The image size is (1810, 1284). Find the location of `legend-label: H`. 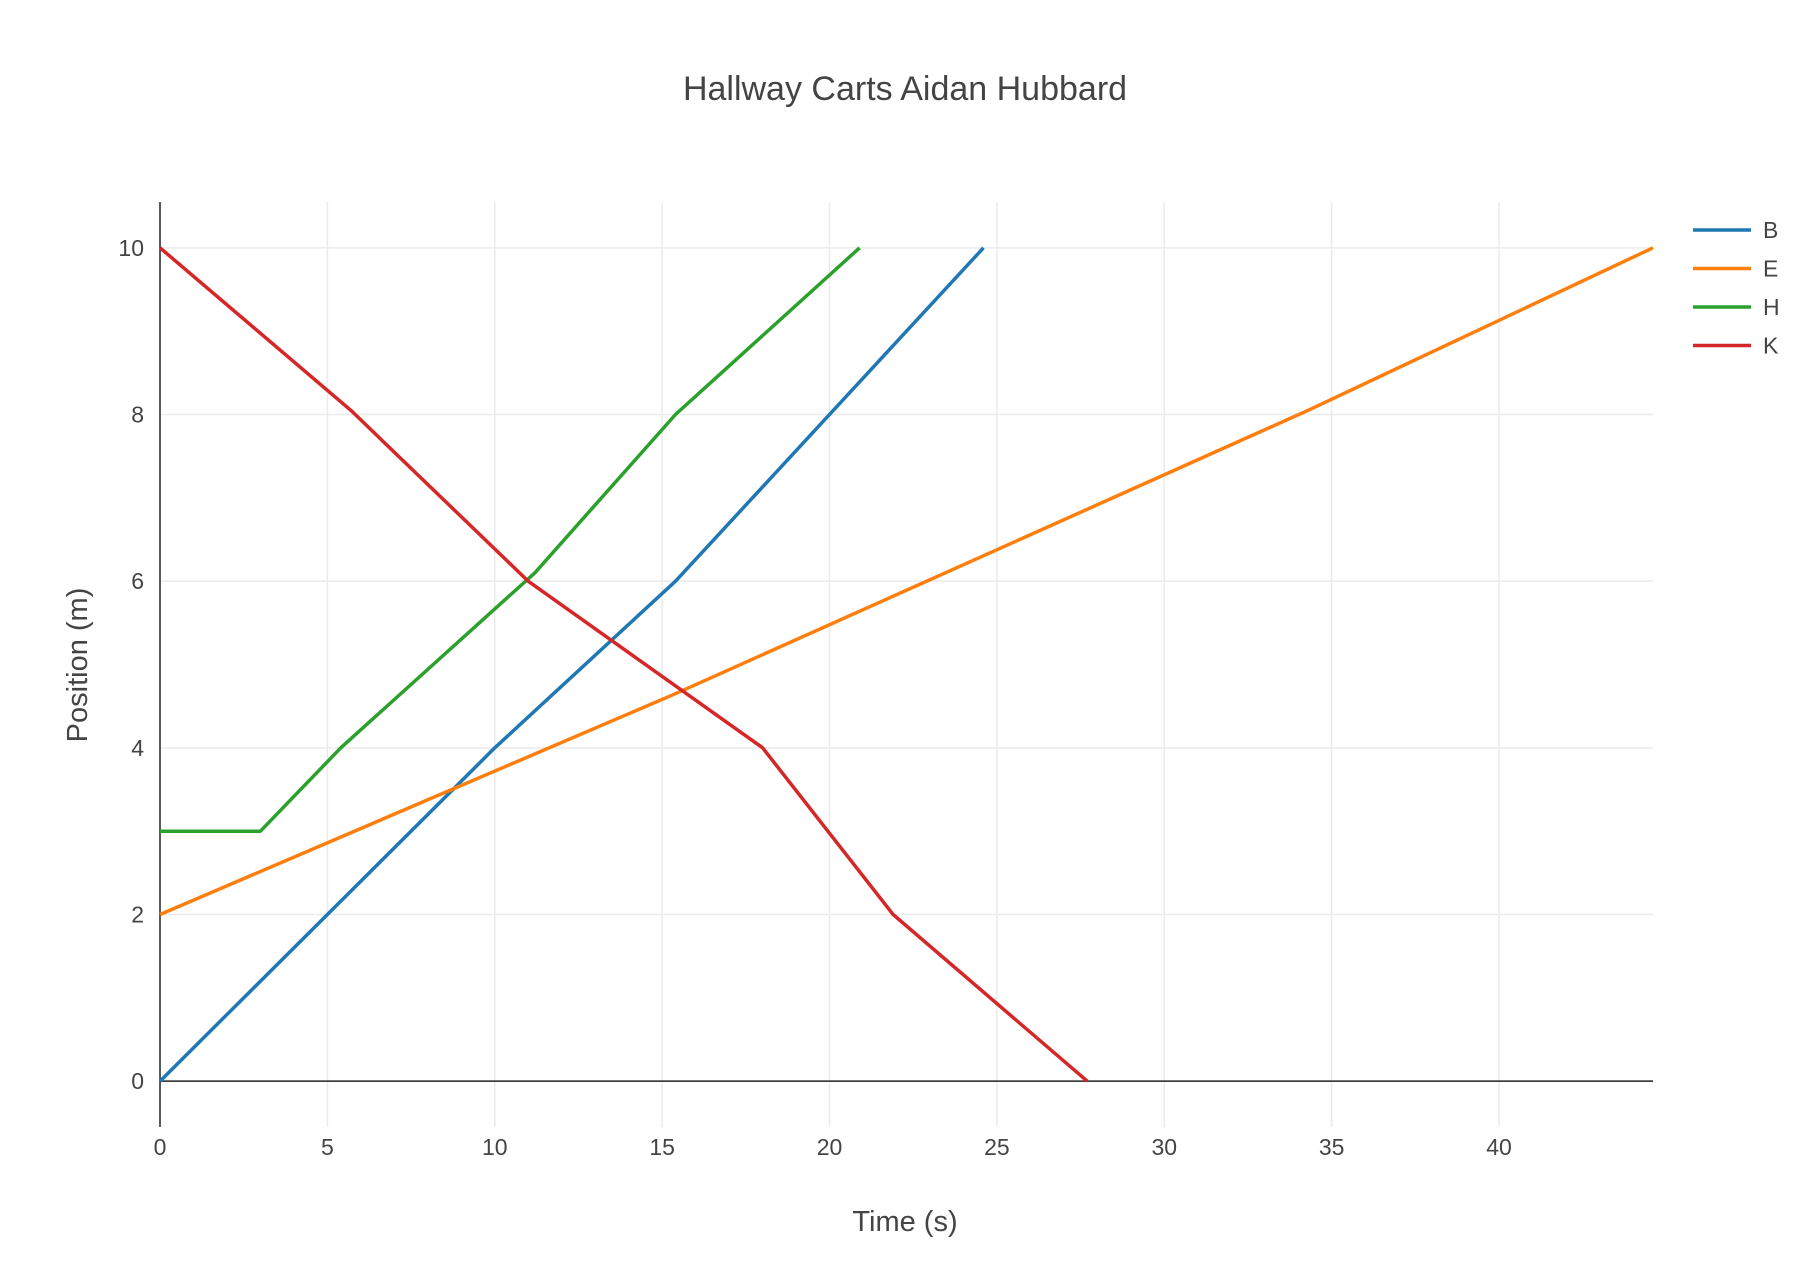

legend-label: H is located at coordinates (1771, 307).